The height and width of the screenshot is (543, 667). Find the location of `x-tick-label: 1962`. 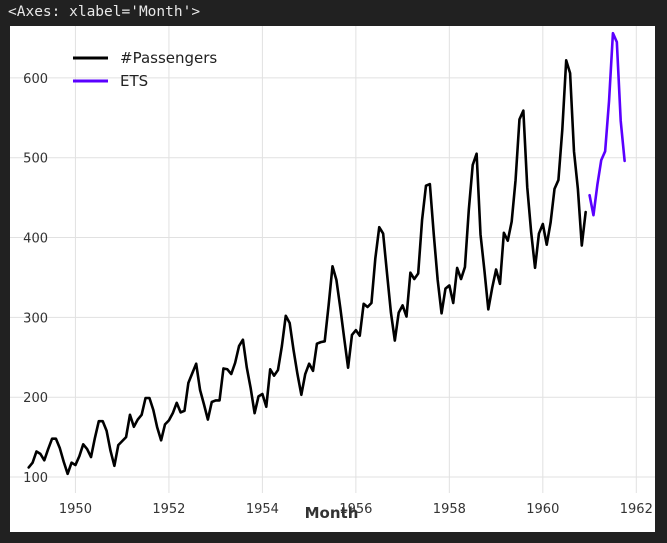

x-tick-label: 1962 is located at coordinates (636, 509).